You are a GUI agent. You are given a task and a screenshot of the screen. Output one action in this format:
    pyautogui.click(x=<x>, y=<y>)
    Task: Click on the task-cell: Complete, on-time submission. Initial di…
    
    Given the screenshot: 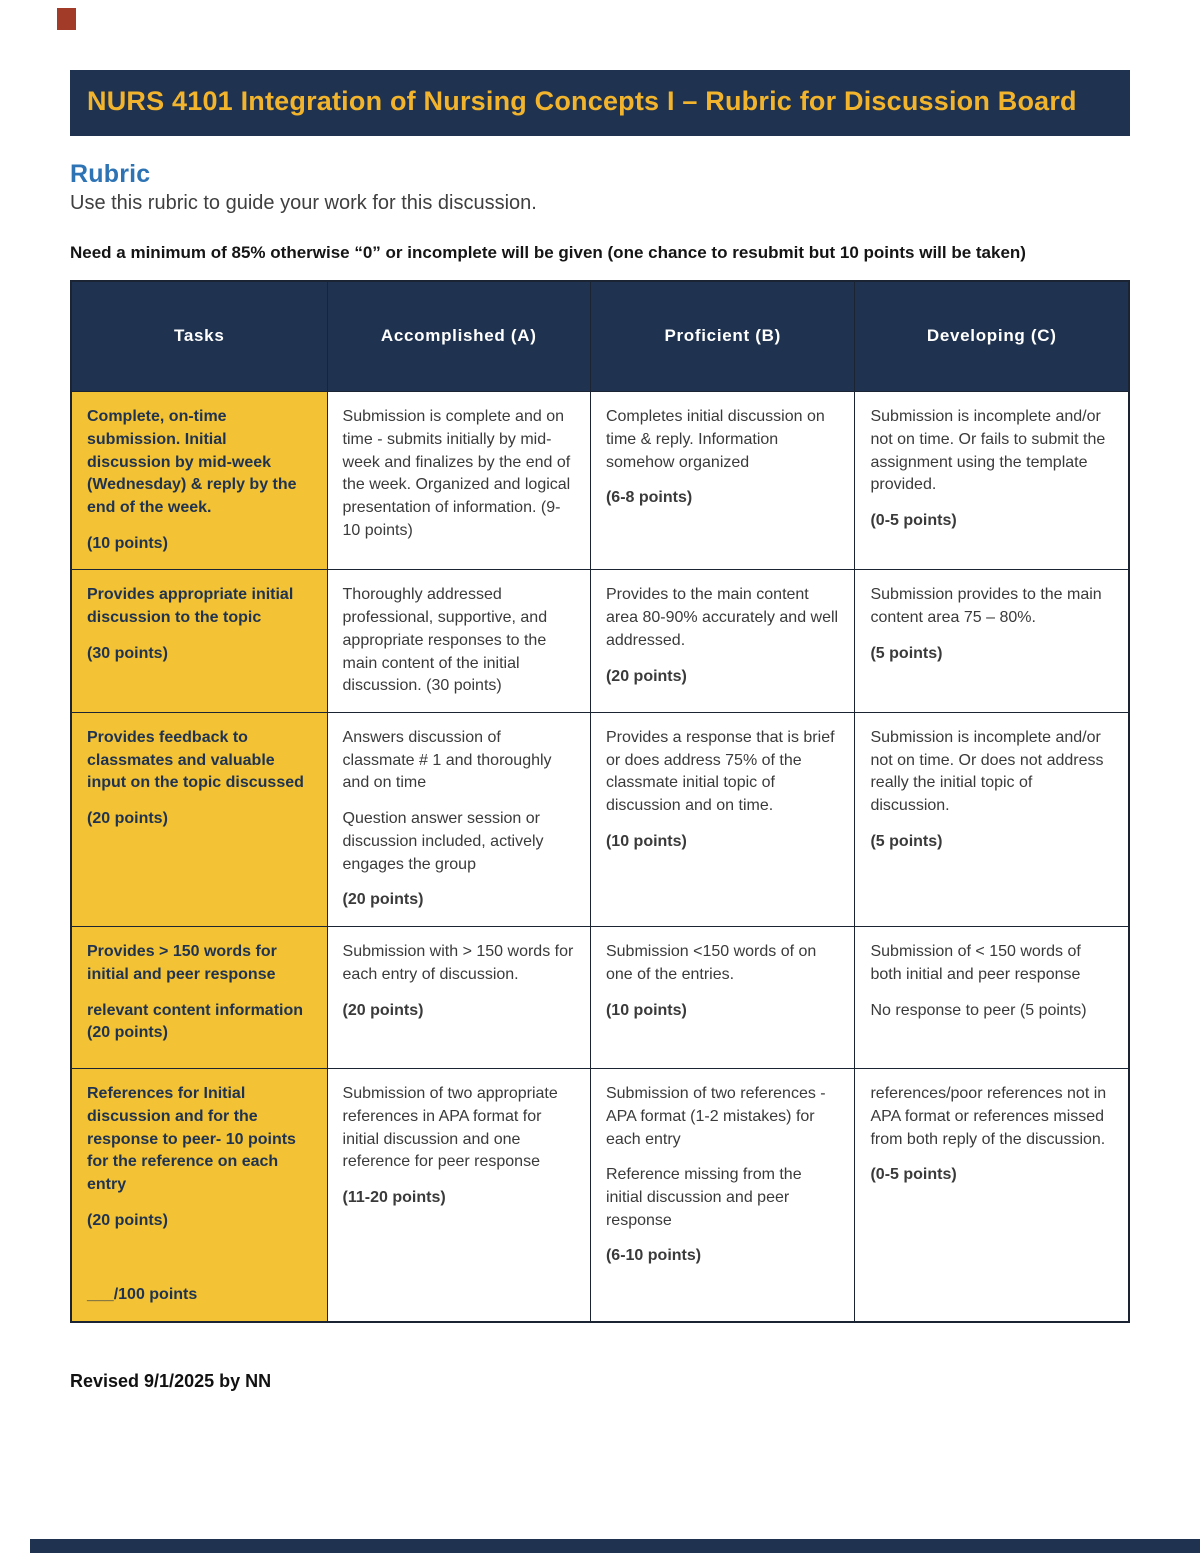 What is the action you would take?
    pyautogui.click(x=199, y=481)
    